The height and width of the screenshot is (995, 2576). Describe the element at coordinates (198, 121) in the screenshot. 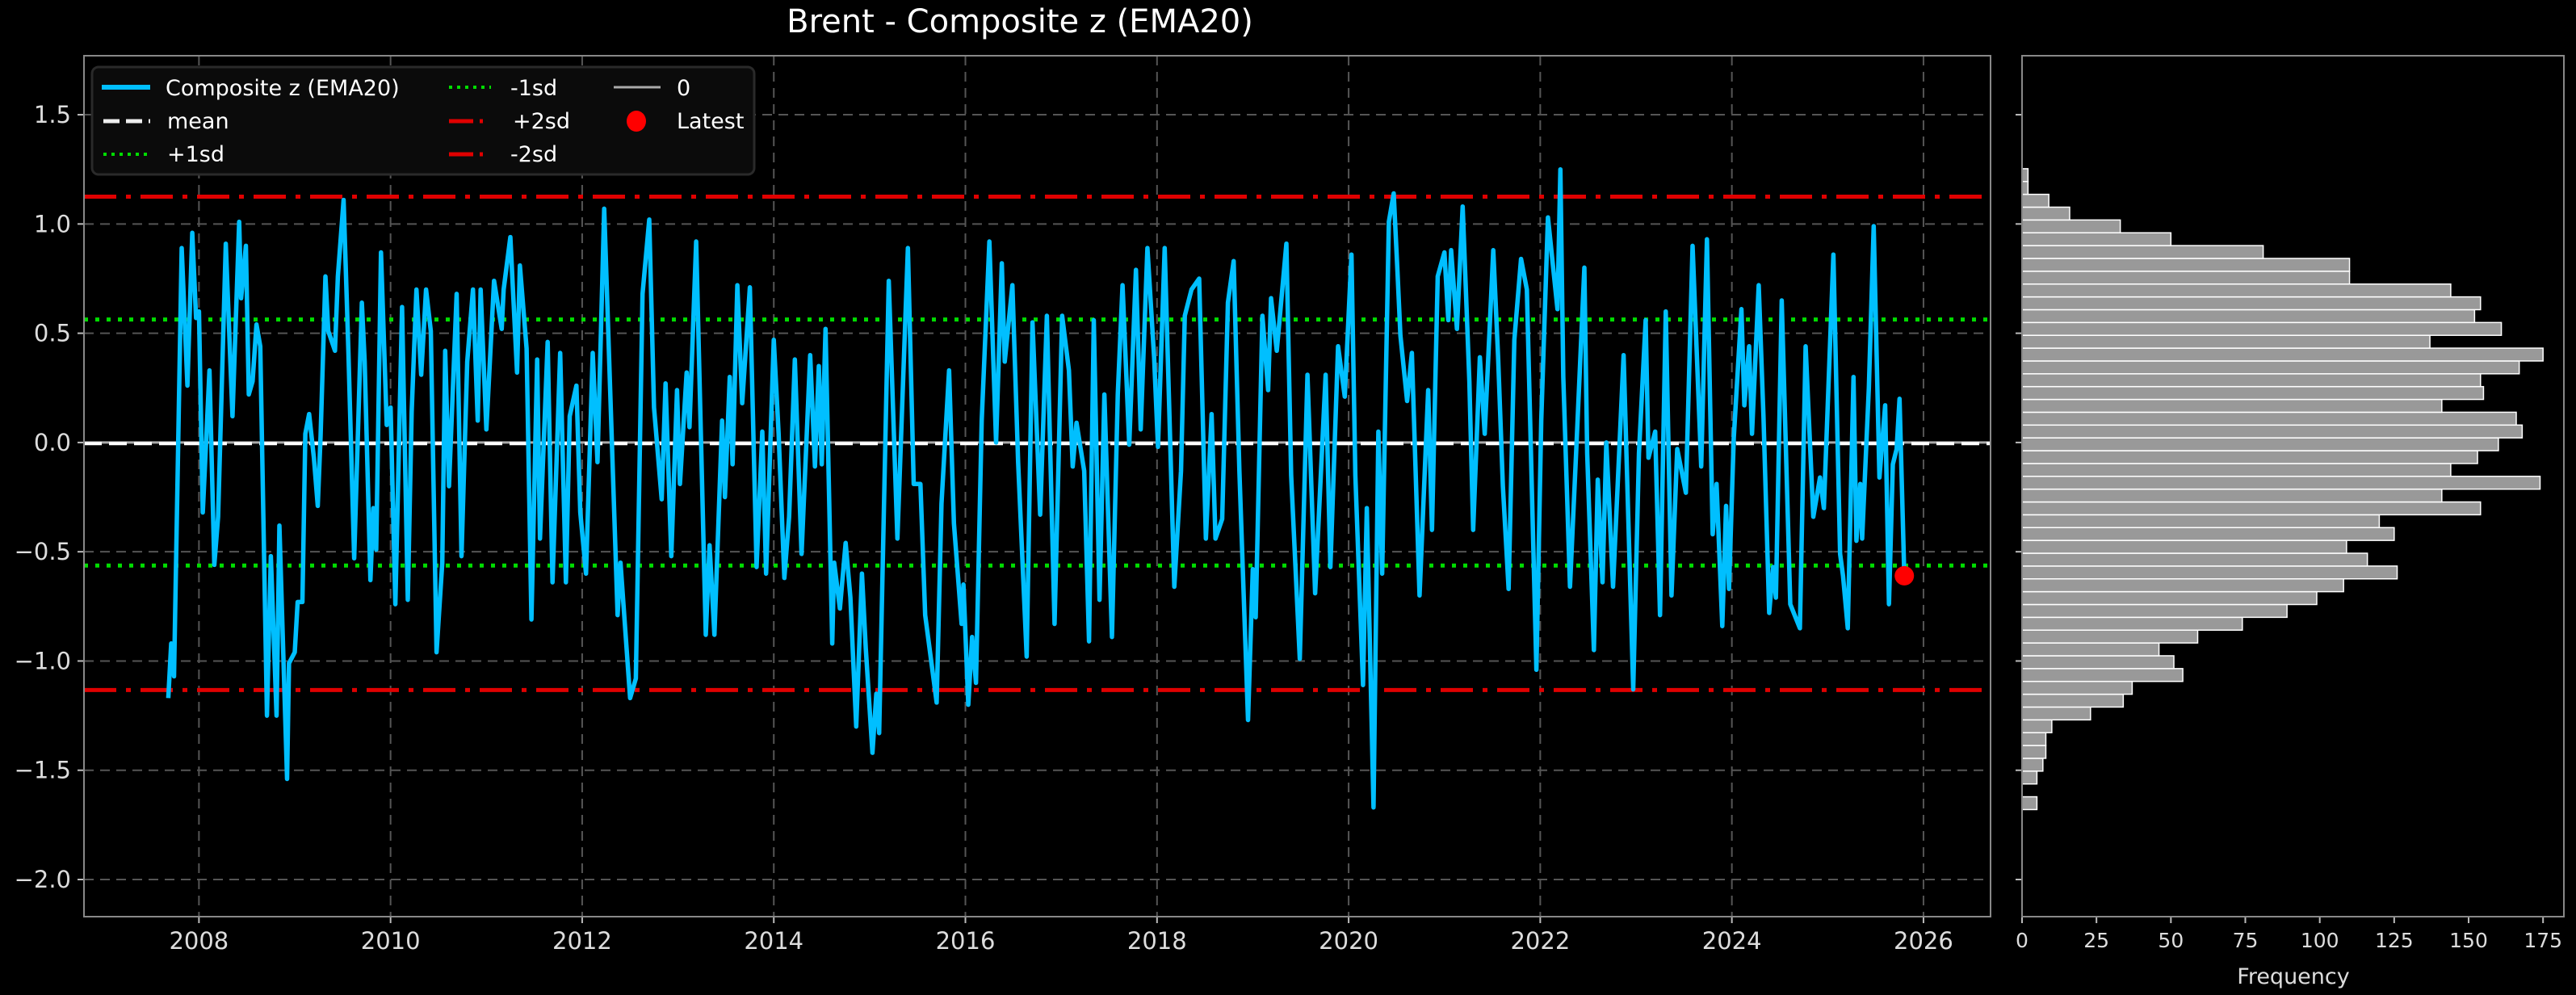

I see `legend-label-mean: mean` at that location.